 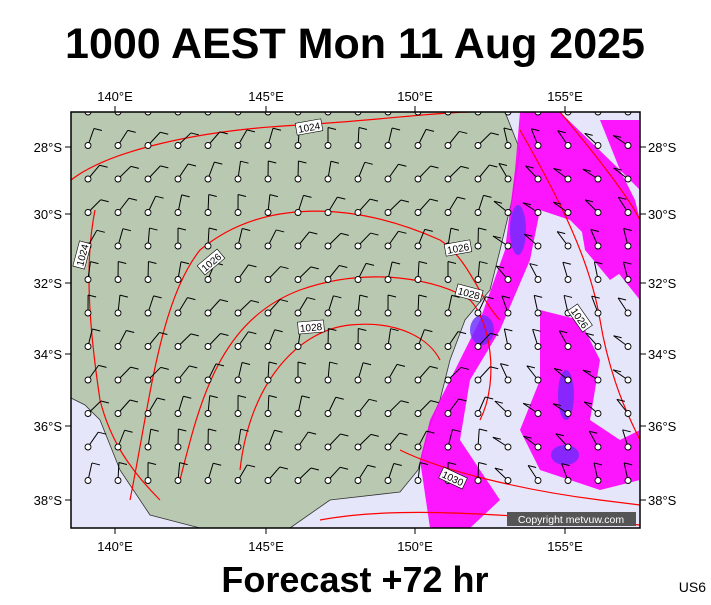 What do you see at coordinates (662, 354) in the screenshot?
I see `lat-label-right: 34°S` at bounding box center [662, 354].